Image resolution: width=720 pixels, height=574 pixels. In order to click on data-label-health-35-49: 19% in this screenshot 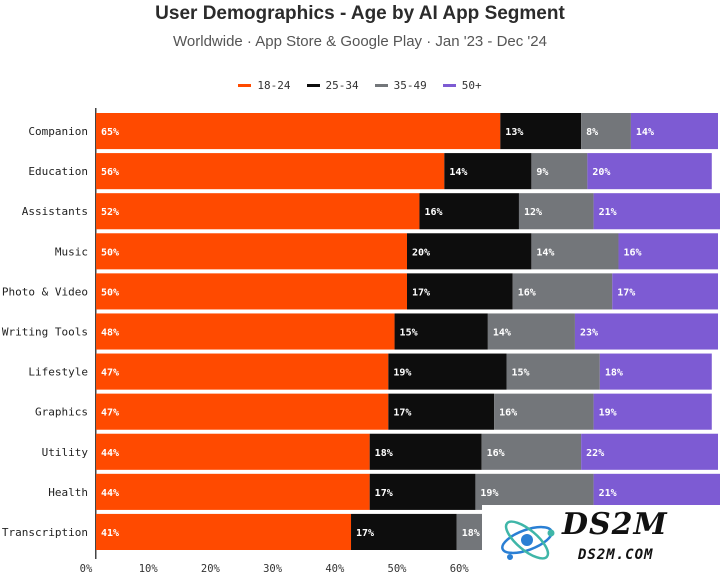, I will do `click(489, 493)`.